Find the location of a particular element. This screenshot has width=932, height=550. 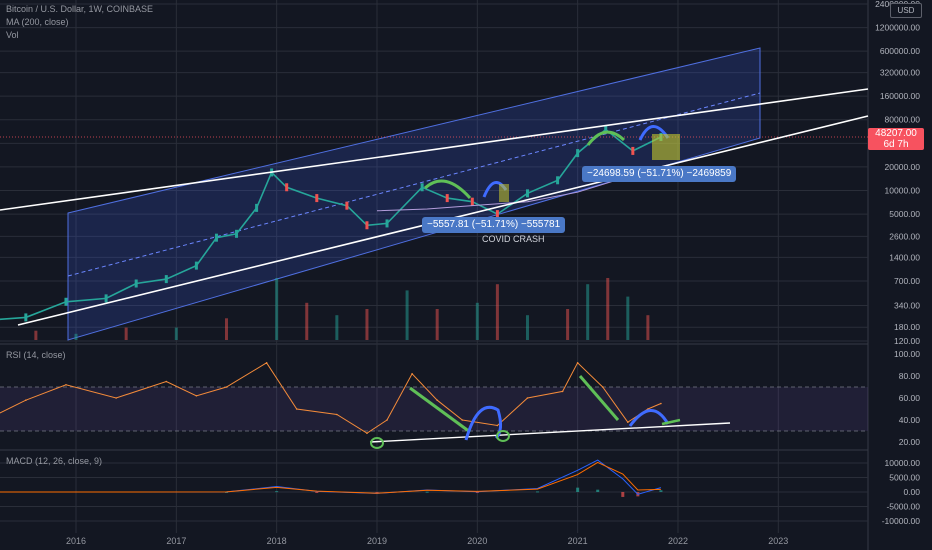

rsi-tick-label: 80.00 is located at coordinates (910, 376).